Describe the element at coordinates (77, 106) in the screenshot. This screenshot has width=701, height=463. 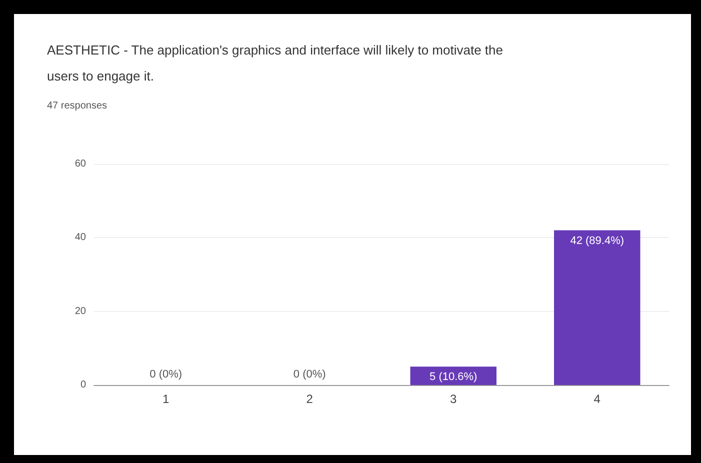
I see `chart-subtitle: 47 responses` at that location.